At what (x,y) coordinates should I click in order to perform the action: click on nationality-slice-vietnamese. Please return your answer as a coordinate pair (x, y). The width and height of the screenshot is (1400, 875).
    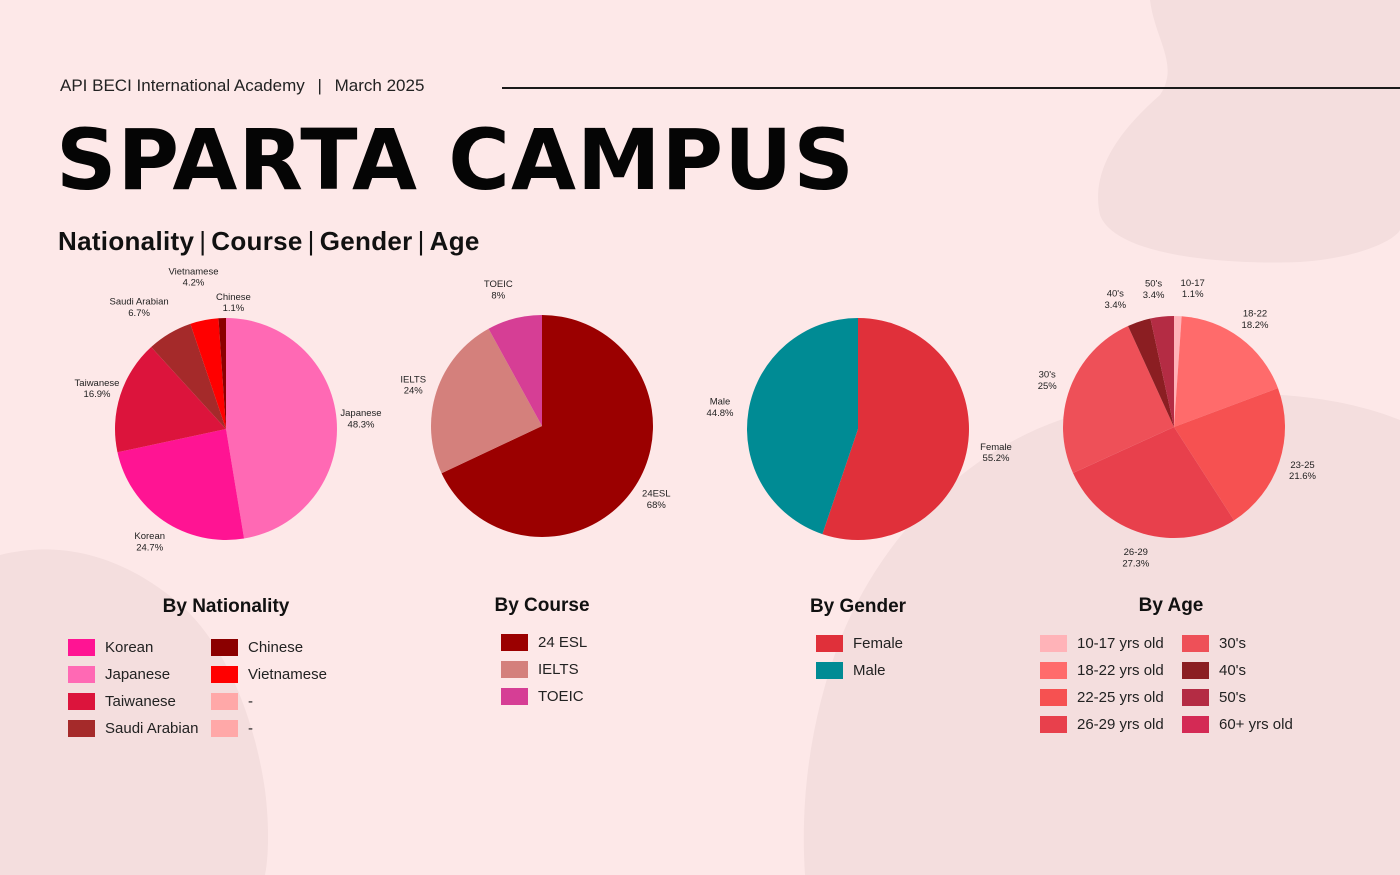
    Looking at the image, I should click on (208, 373).